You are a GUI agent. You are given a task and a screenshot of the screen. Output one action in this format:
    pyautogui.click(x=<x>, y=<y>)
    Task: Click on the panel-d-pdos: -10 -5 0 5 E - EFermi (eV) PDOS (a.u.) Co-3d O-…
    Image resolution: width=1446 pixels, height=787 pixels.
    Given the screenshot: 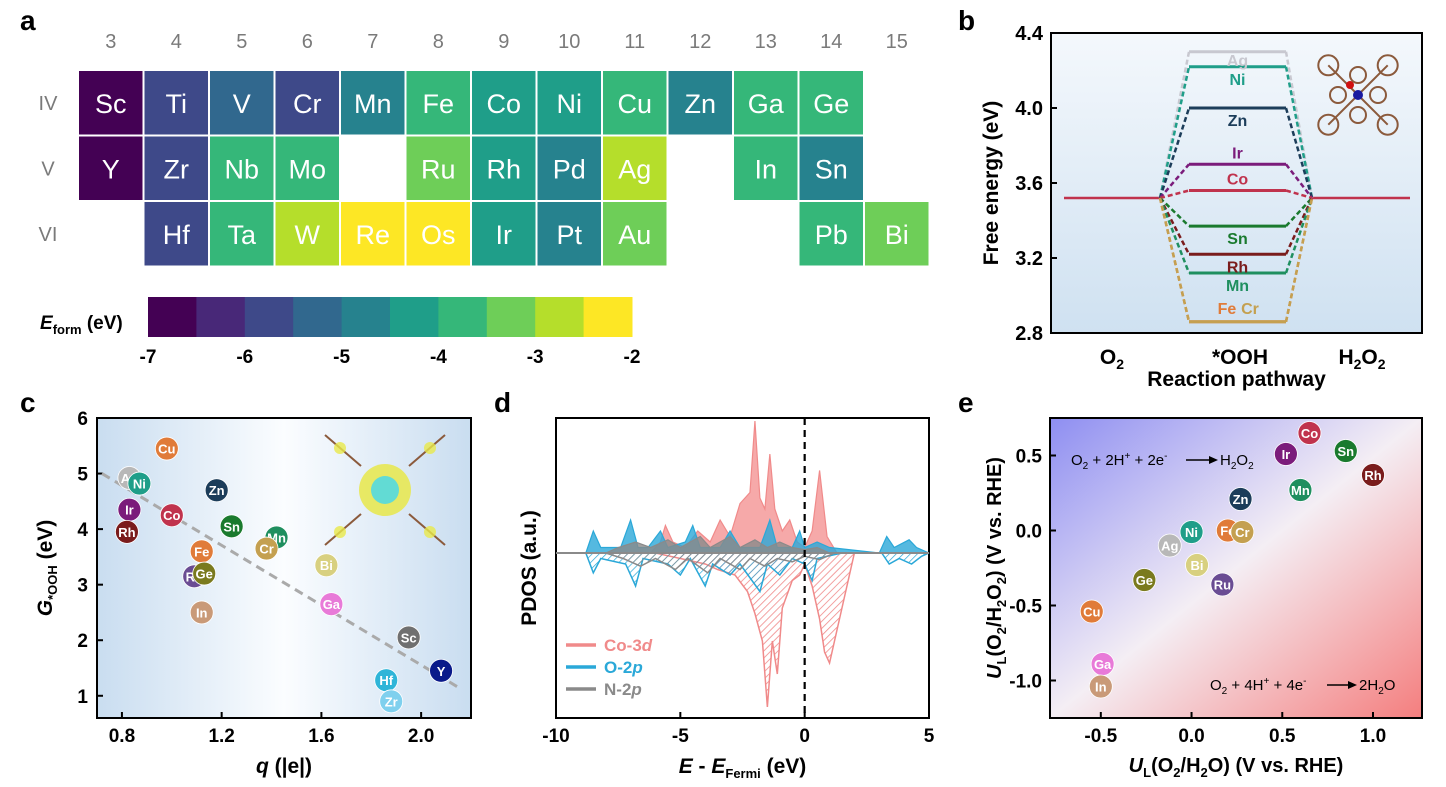 What is the action you would take?
    pyautogui.click(x=726, y=599)
    